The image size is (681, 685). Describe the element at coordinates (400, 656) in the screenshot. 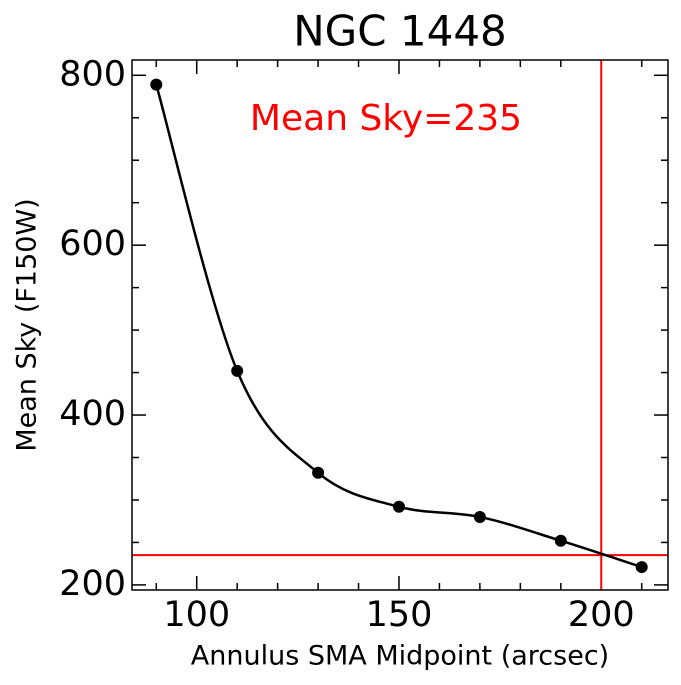

I see `x-axis-label: Annulus SMA Midpoint (arcsec)` at that location.